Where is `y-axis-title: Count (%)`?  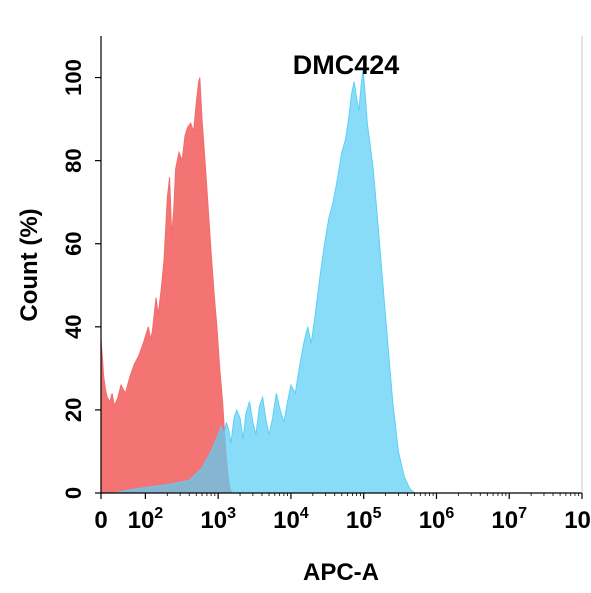 y-axis-title: Count (%) is located at coordinates (29, 264).